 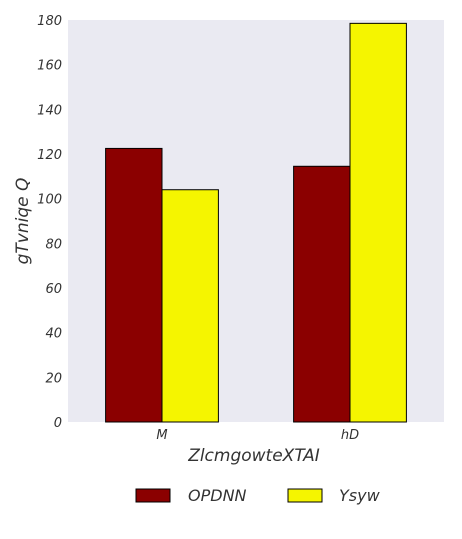 What do you see at coordinates (49, 66) in the screenshot?
I see `y-tick-label: 160` at bounding box center [49, 66].